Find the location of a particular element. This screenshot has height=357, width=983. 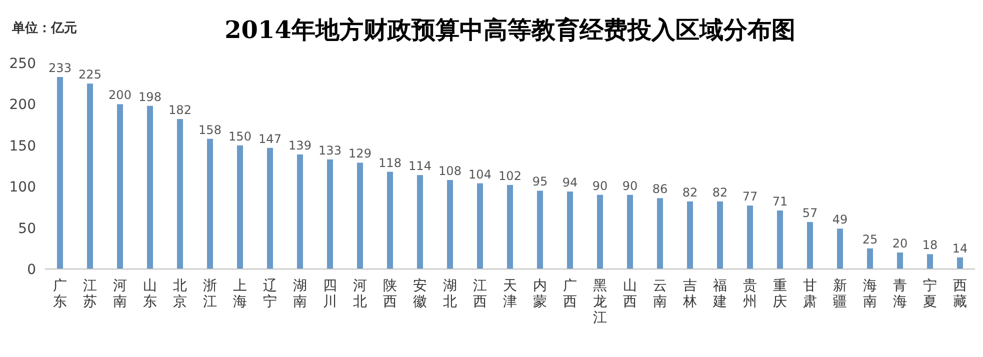

text: 单位：亿元 is located at coordinates (44, 28).